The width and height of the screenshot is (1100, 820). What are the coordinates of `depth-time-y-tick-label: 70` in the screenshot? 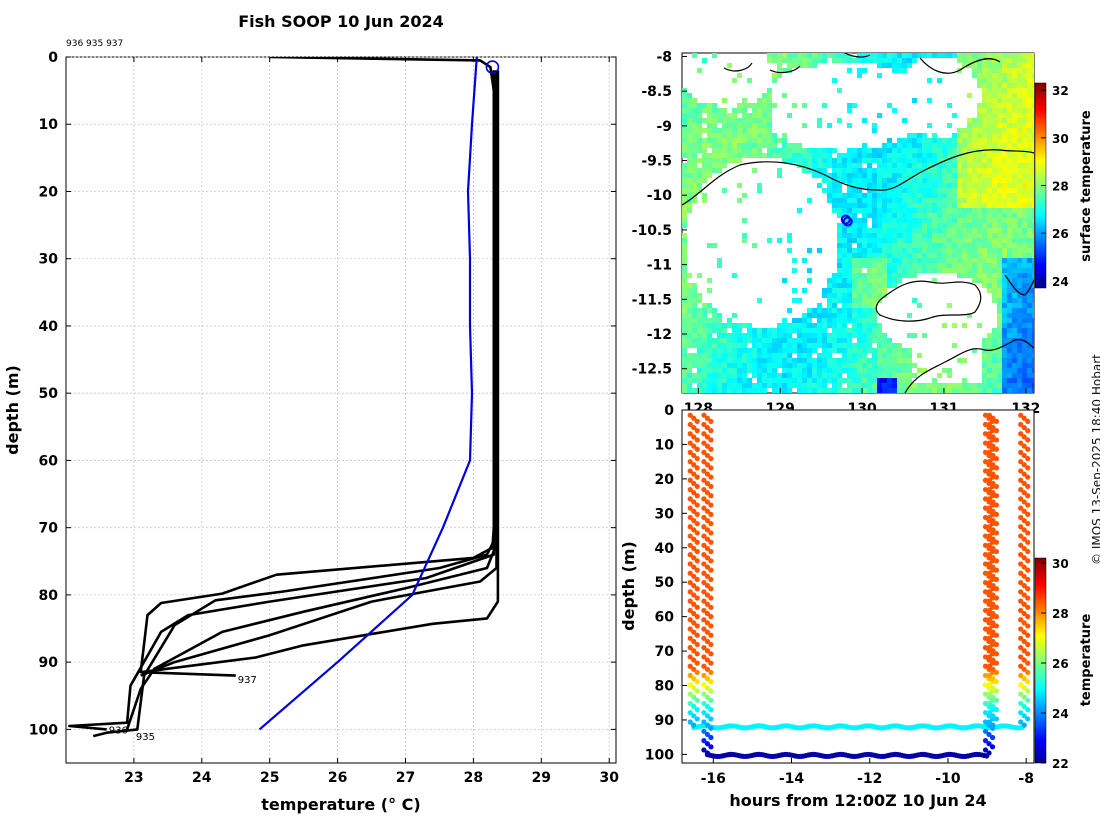 It's located at (665, 652).